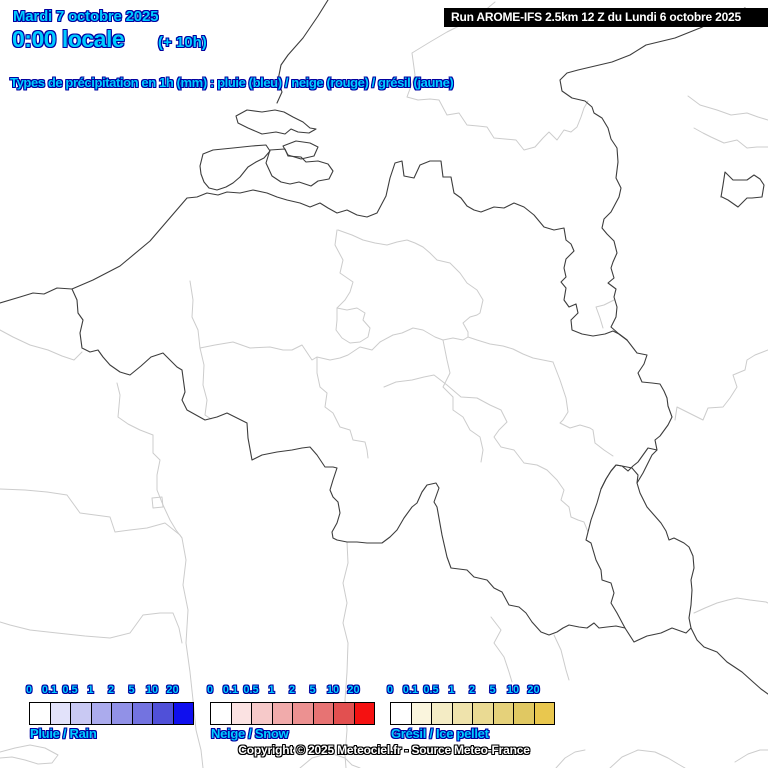  I want to click on local-time-label: 0:00 locale, so click(68, 39).